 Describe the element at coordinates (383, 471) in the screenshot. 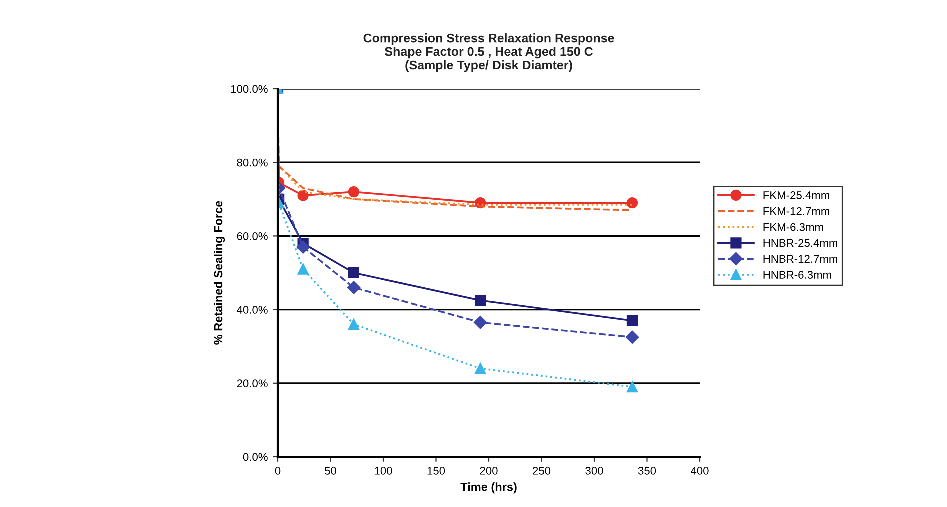

I see `x-tick-label: 100` at that location.